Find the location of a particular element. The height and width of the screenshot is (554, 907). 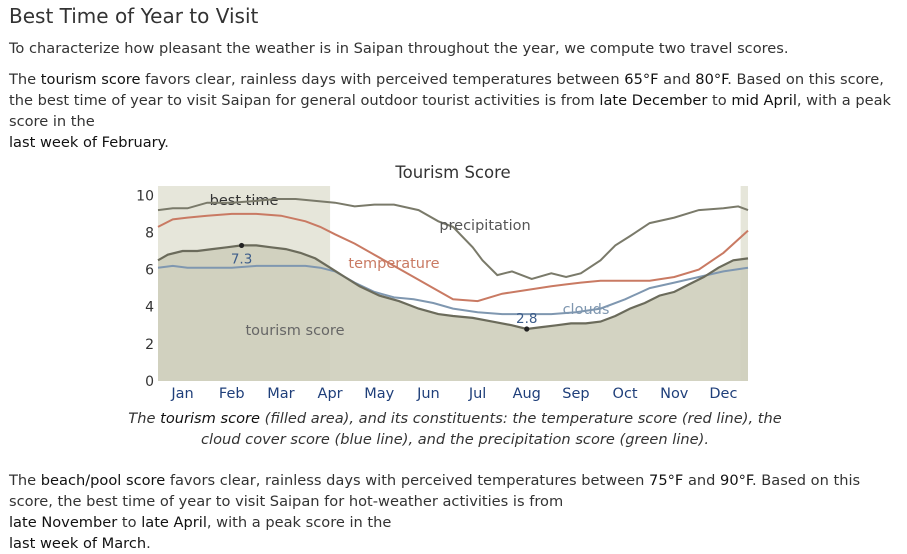

precipitation-label: precipitation is located at coordinates (484, 226).